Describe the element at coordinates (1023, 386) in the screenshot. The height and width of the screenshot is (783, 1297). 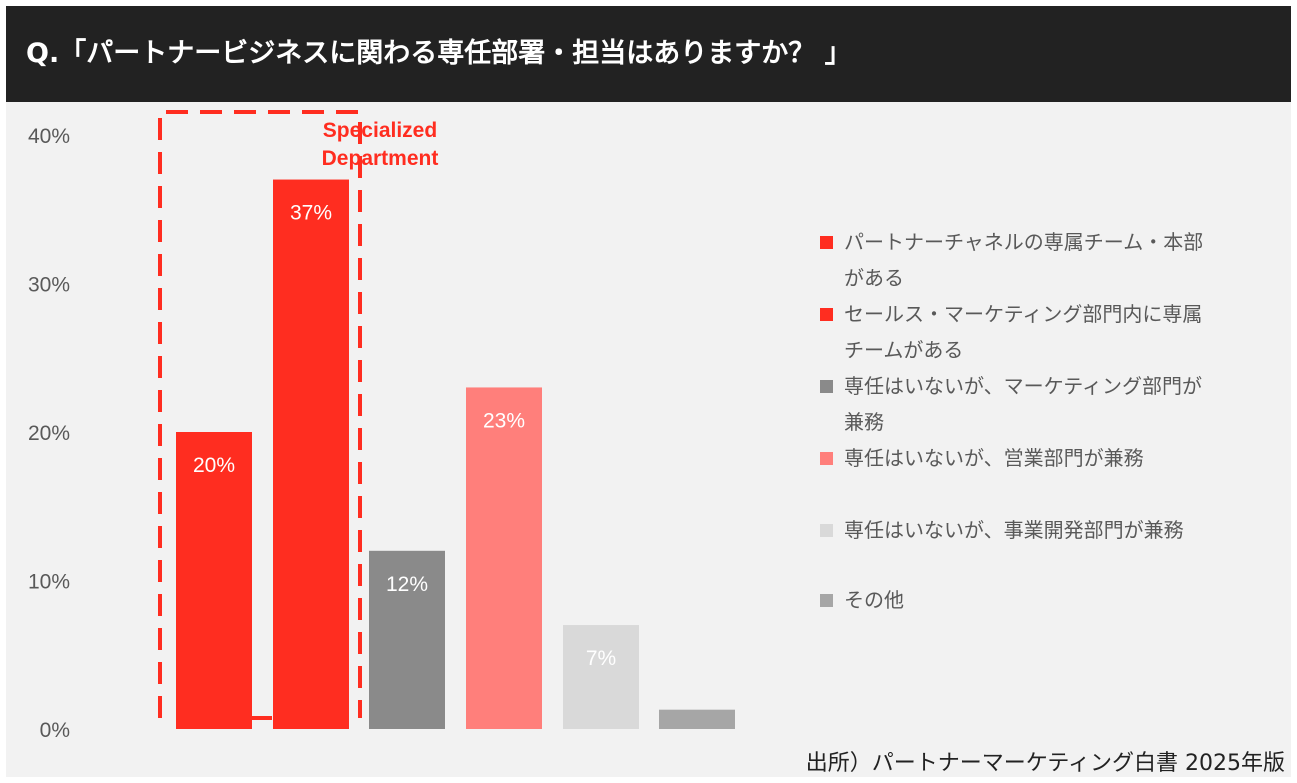
I see `legend-label: 専任はいないが、マーケティング部門が` at that location.